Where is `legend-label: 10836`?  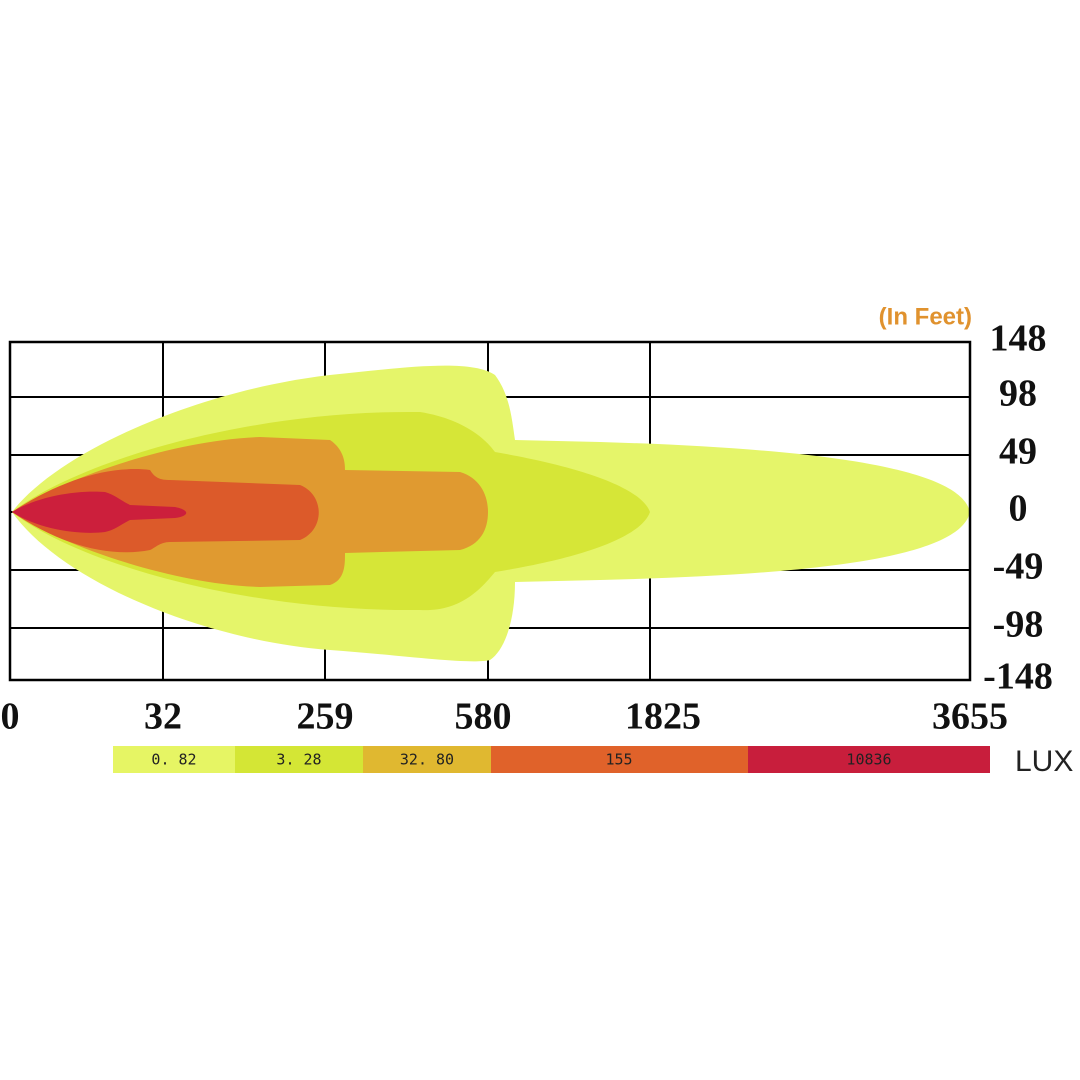
legend-label: 10836 is located at coordinates (868, 760).